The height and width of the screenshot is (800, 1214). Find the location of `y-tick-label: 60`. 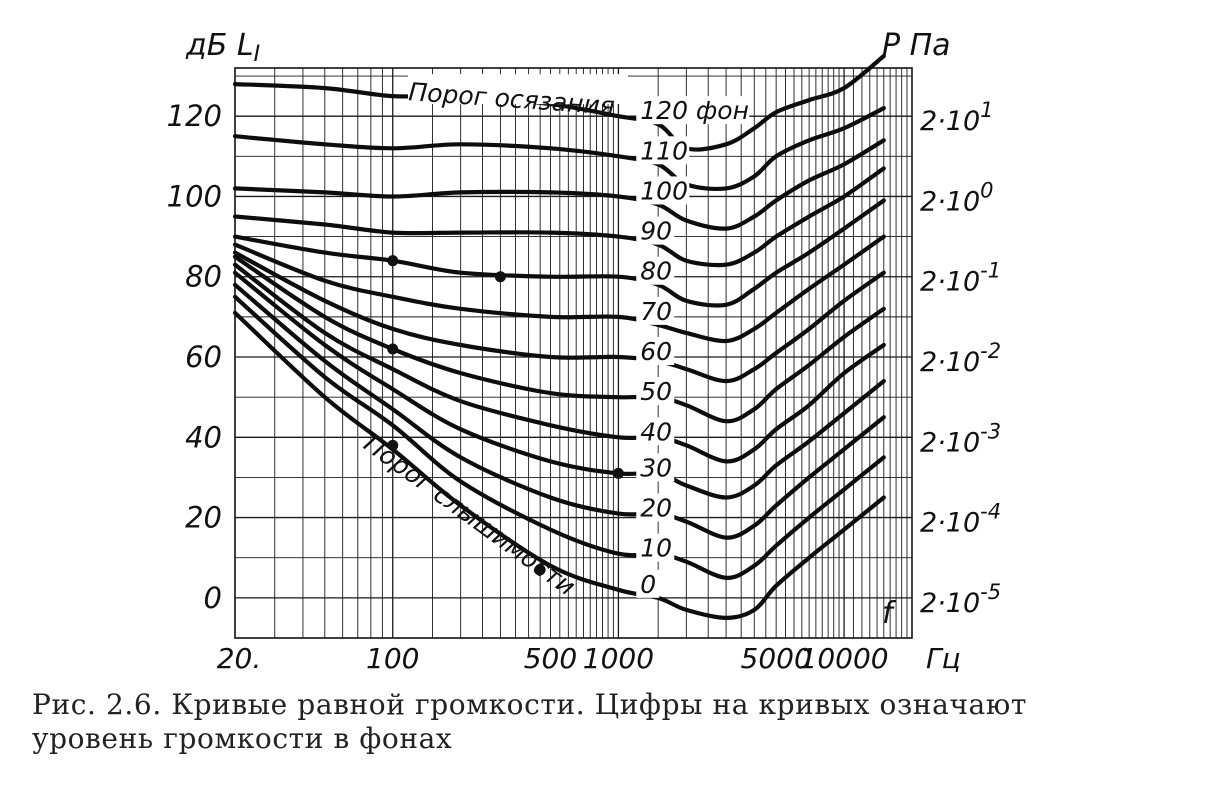

y-tick-label: 60 is located at coordinates (203, 357).